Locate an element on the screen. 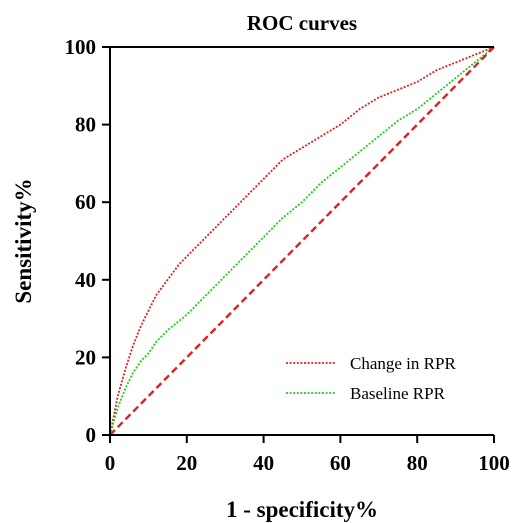 This screenshot has width=516, height=523. x-tick-label: 20 is located at coordinates (186, 463).